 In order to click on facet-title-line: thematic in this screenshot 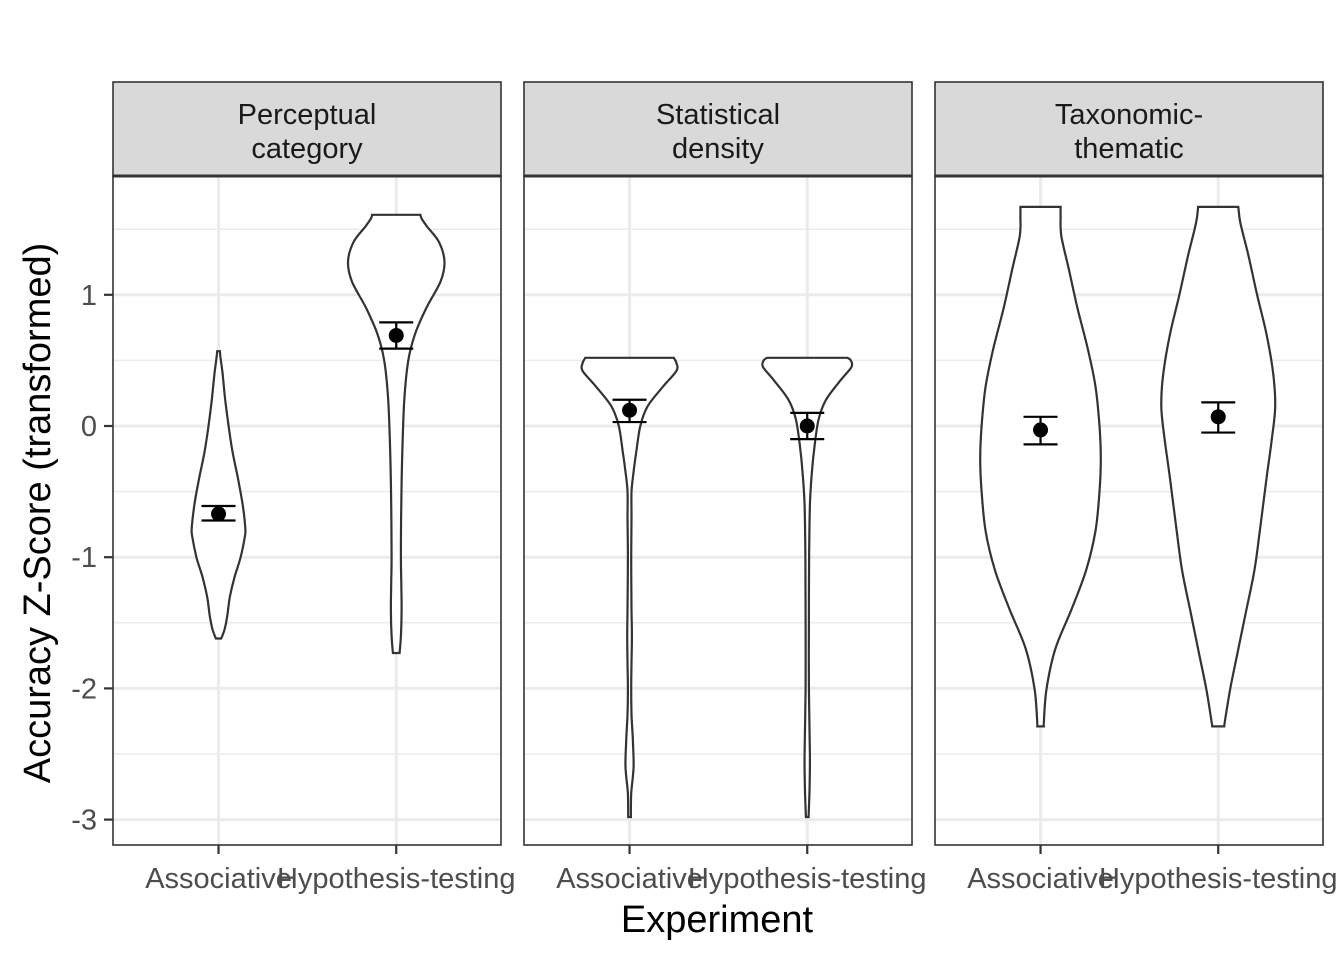, I will do `click(1129, 149)`.